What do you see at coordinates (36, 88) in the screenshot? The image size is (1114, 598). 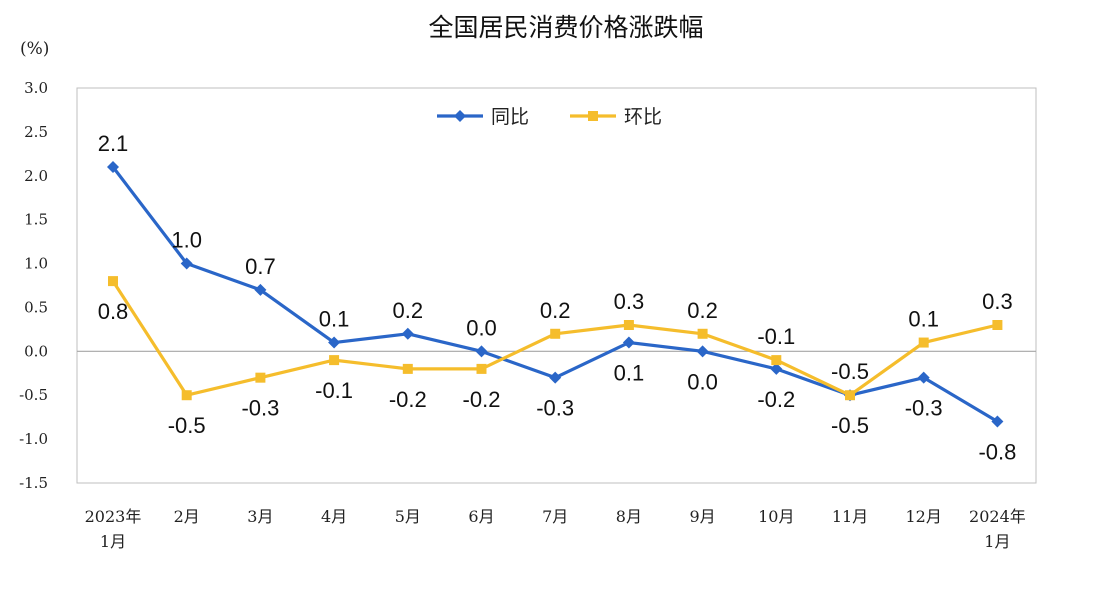 I see `y-tick-label: 3.0` at bounding box center [36, 88].